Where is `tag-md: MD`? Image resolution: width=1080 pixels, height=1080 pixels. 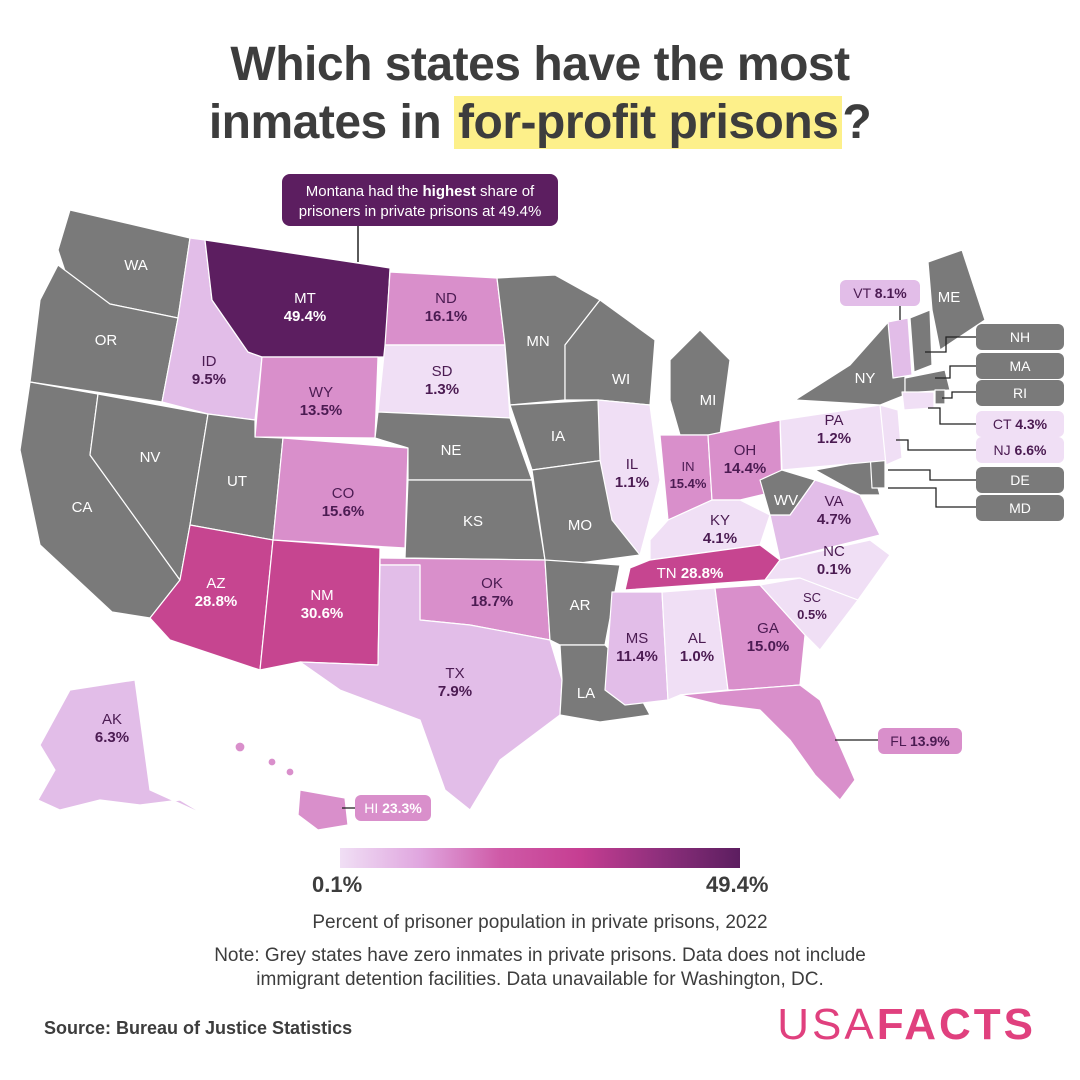
tag-md: MD is located at coordinates (1020, 508).